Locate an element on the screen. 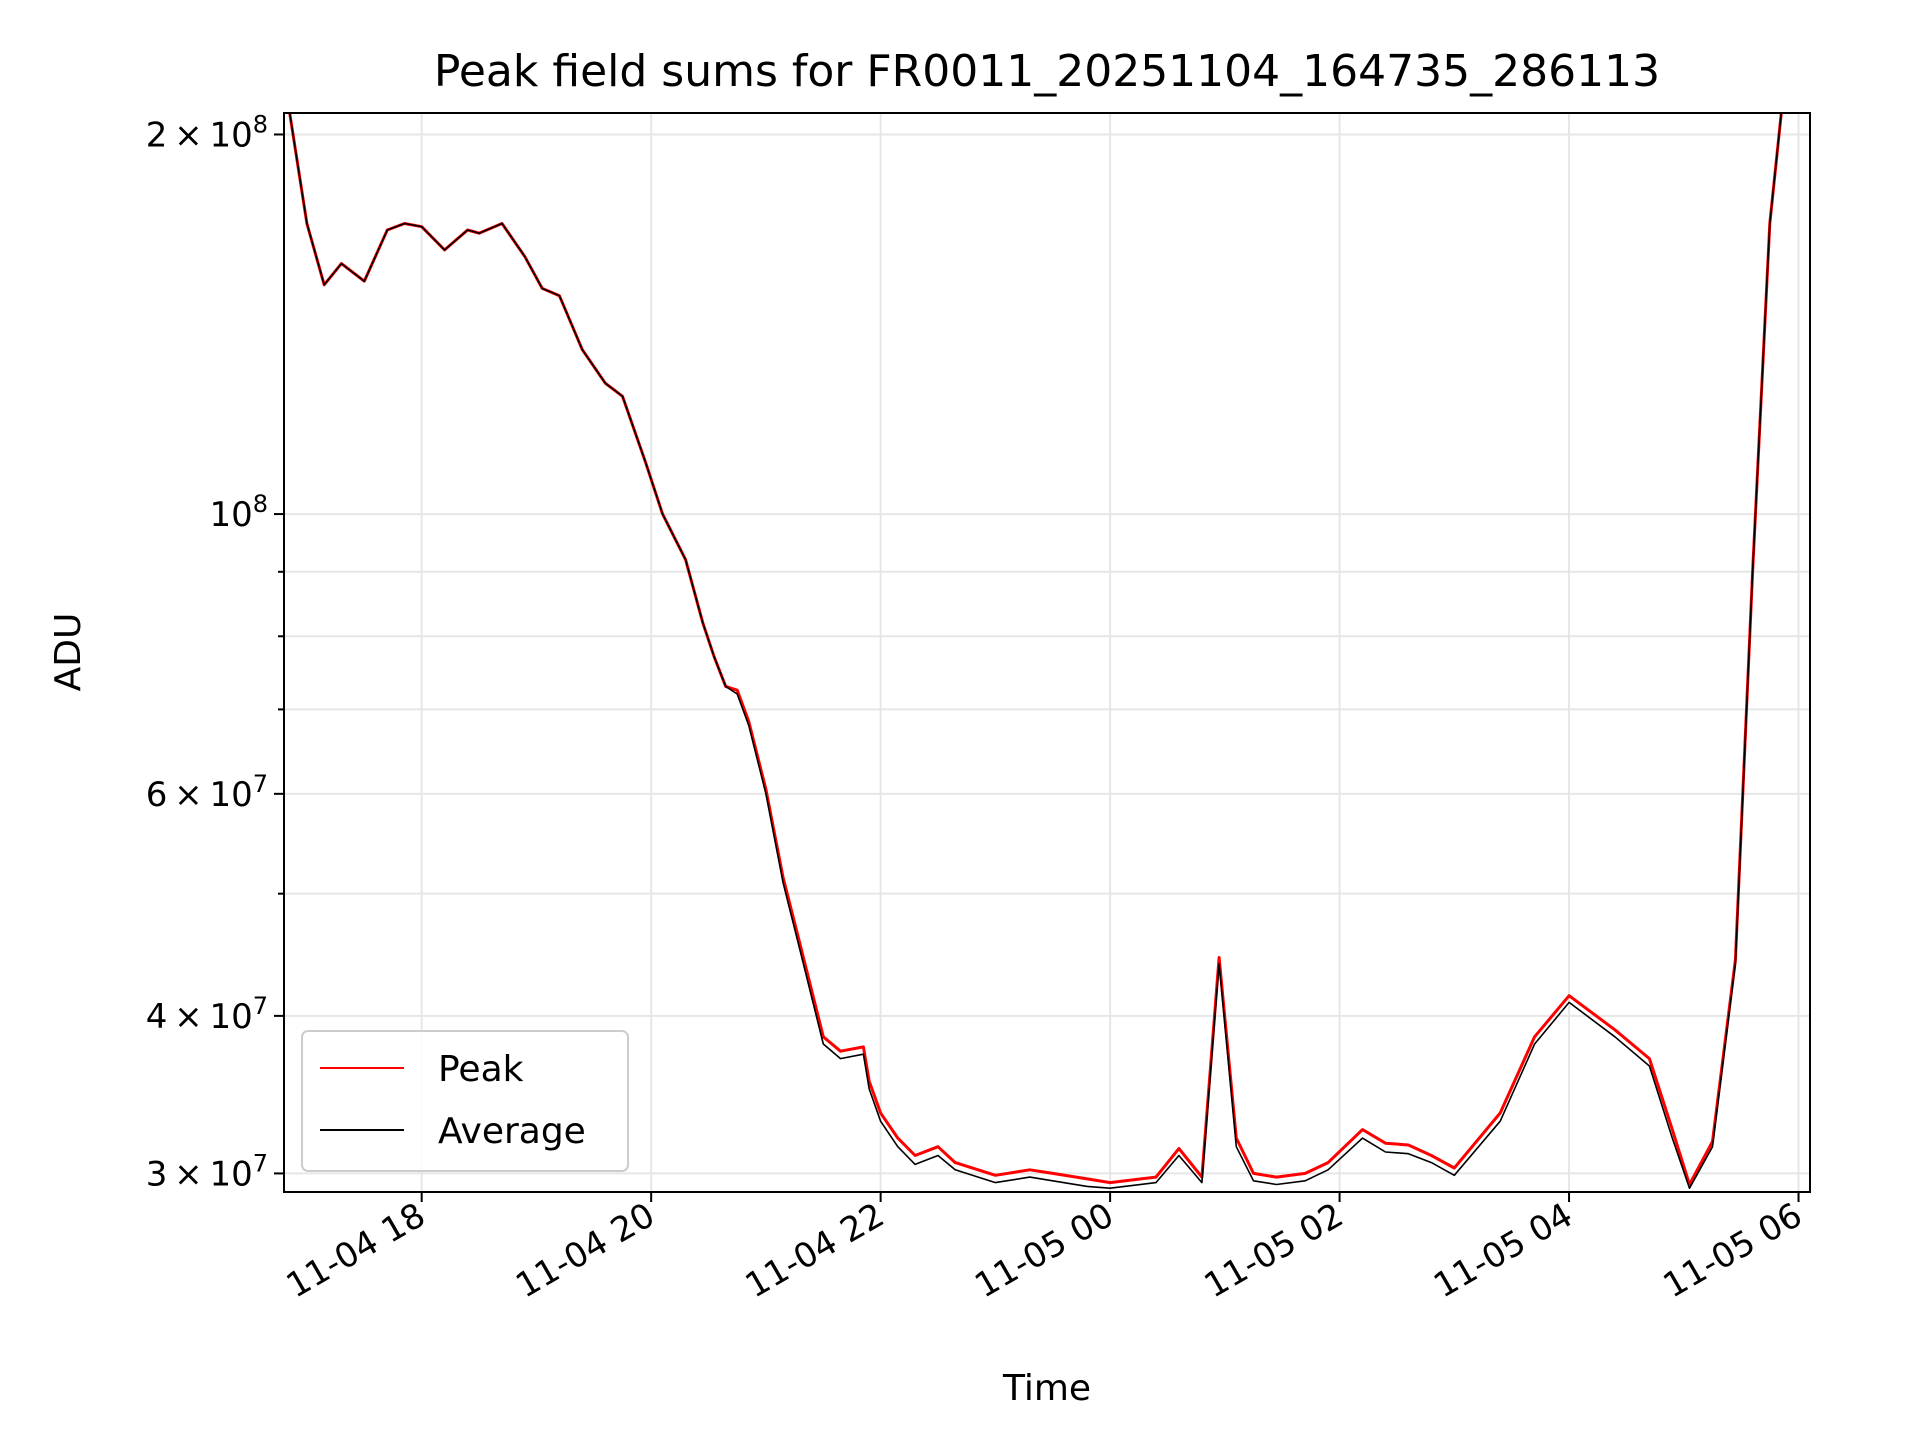 The width and height of the screenshot is (1920, 1440). legend-box is located at coordinates (465, 1101).